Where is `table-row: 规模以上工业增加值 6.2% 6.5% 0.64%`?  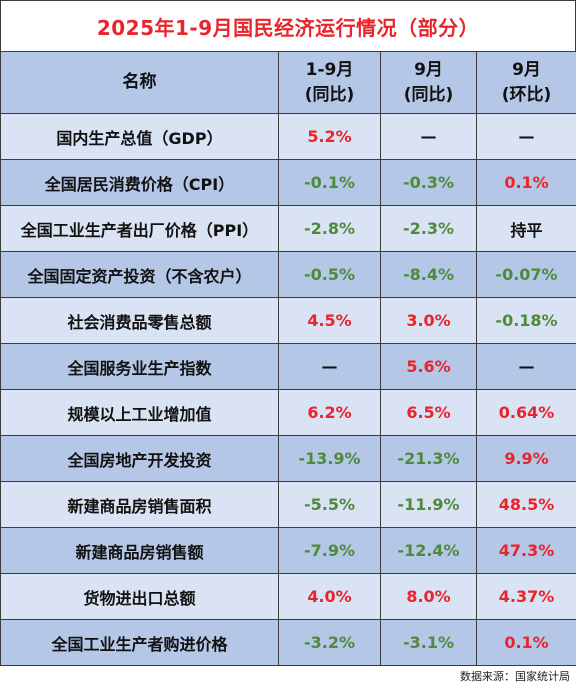
table-row: 规模以上工业增加值 6.2% 6.5% 0.64% is located at coordinates (288, 412).